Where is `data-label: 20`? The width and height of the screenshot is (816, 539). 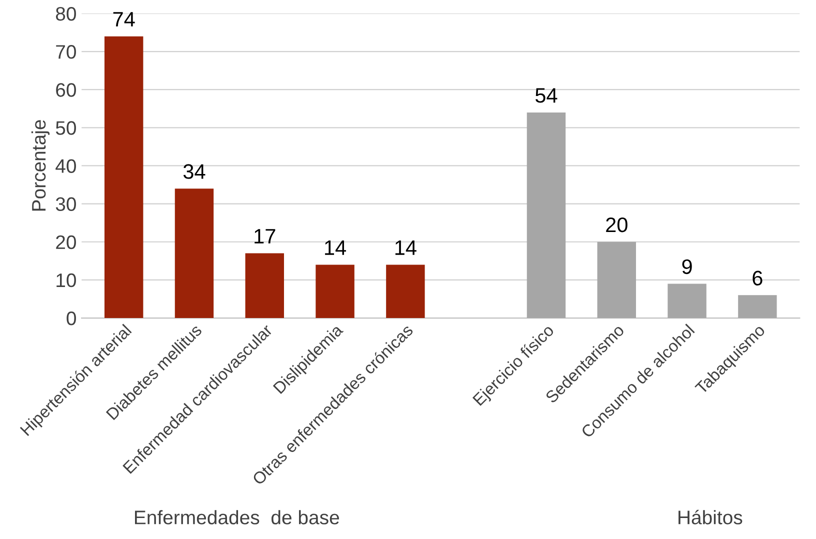
data-label: 20 is located at coordinates (617, 224).